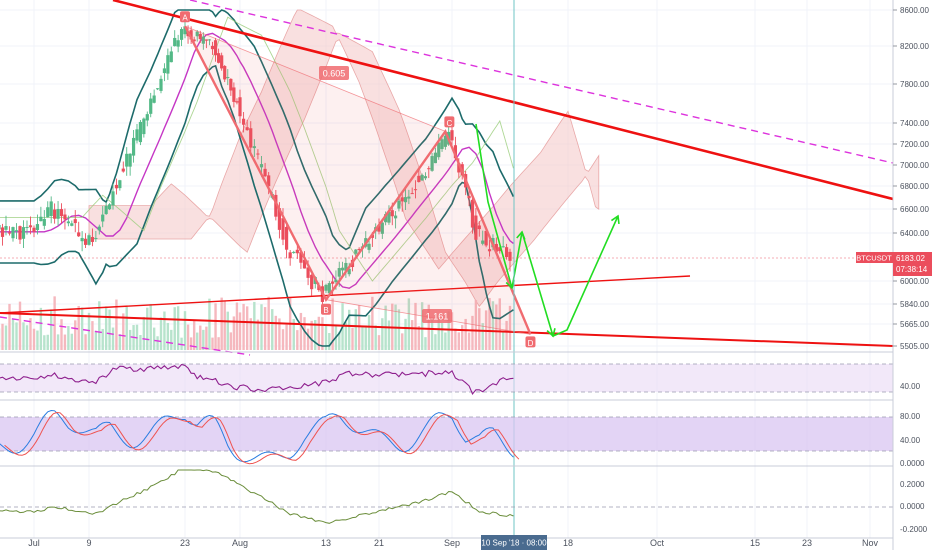  Describe the element at coordinates (914, 186) in the screenshot. I see `y-tick-label: 6800.00` at that location.